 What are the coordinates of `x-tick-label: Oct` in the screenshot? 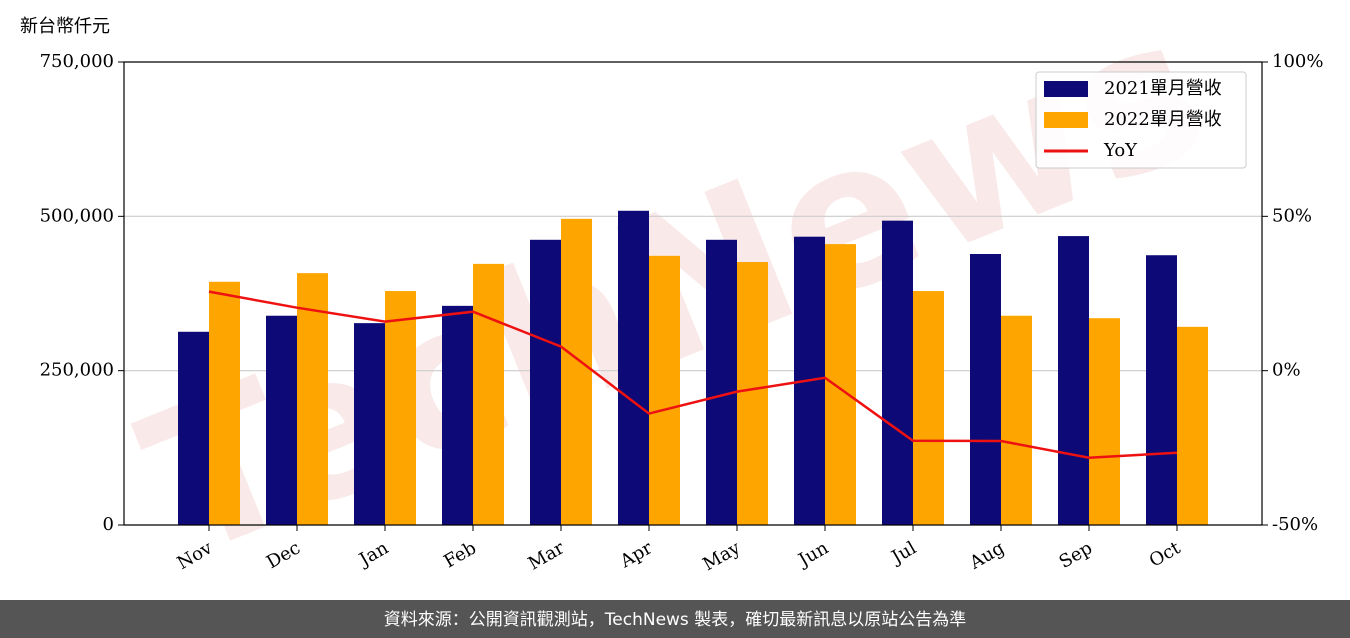 It's located at (1165, 554).